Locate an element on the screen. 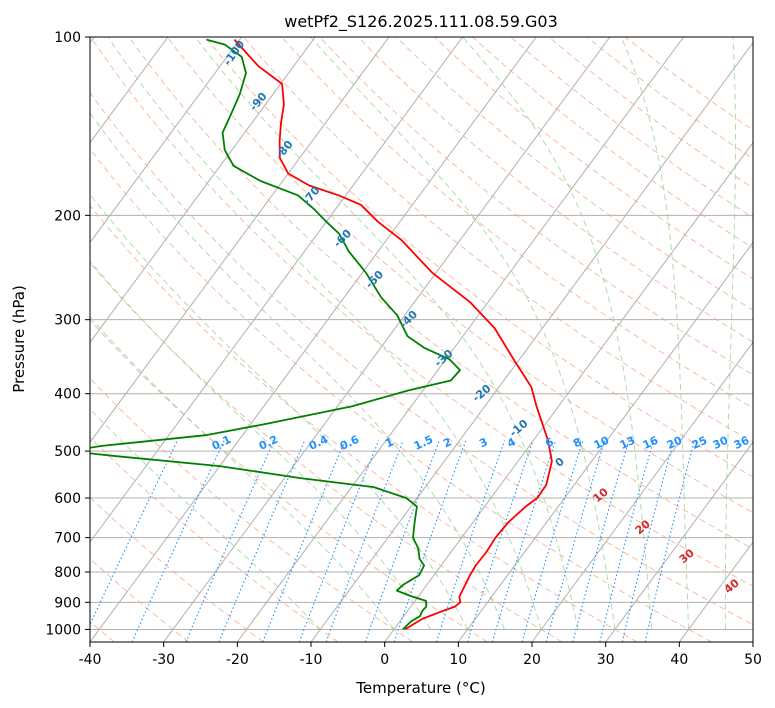 This screenshot has height=708, width=775. mixing-ratio-label: 30 is located at coordinates (721, 443).